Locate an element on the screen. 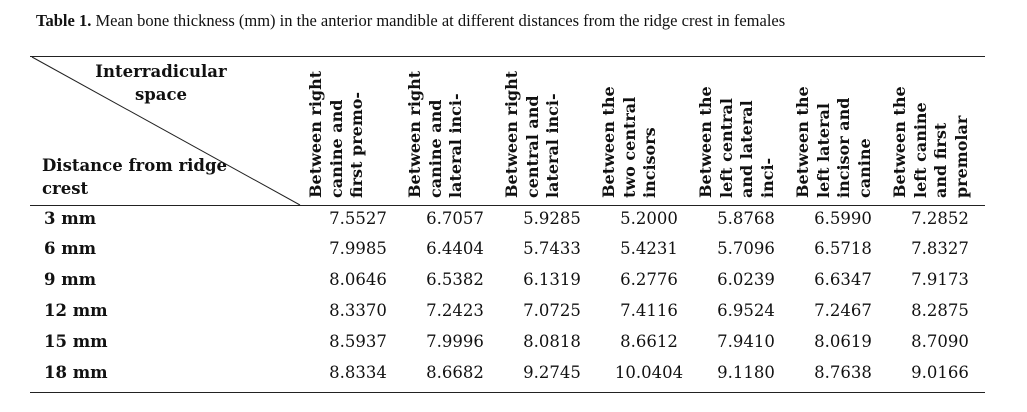  column-header-2: Between right canine and lateral inci- is located at coordinates (443, 130).